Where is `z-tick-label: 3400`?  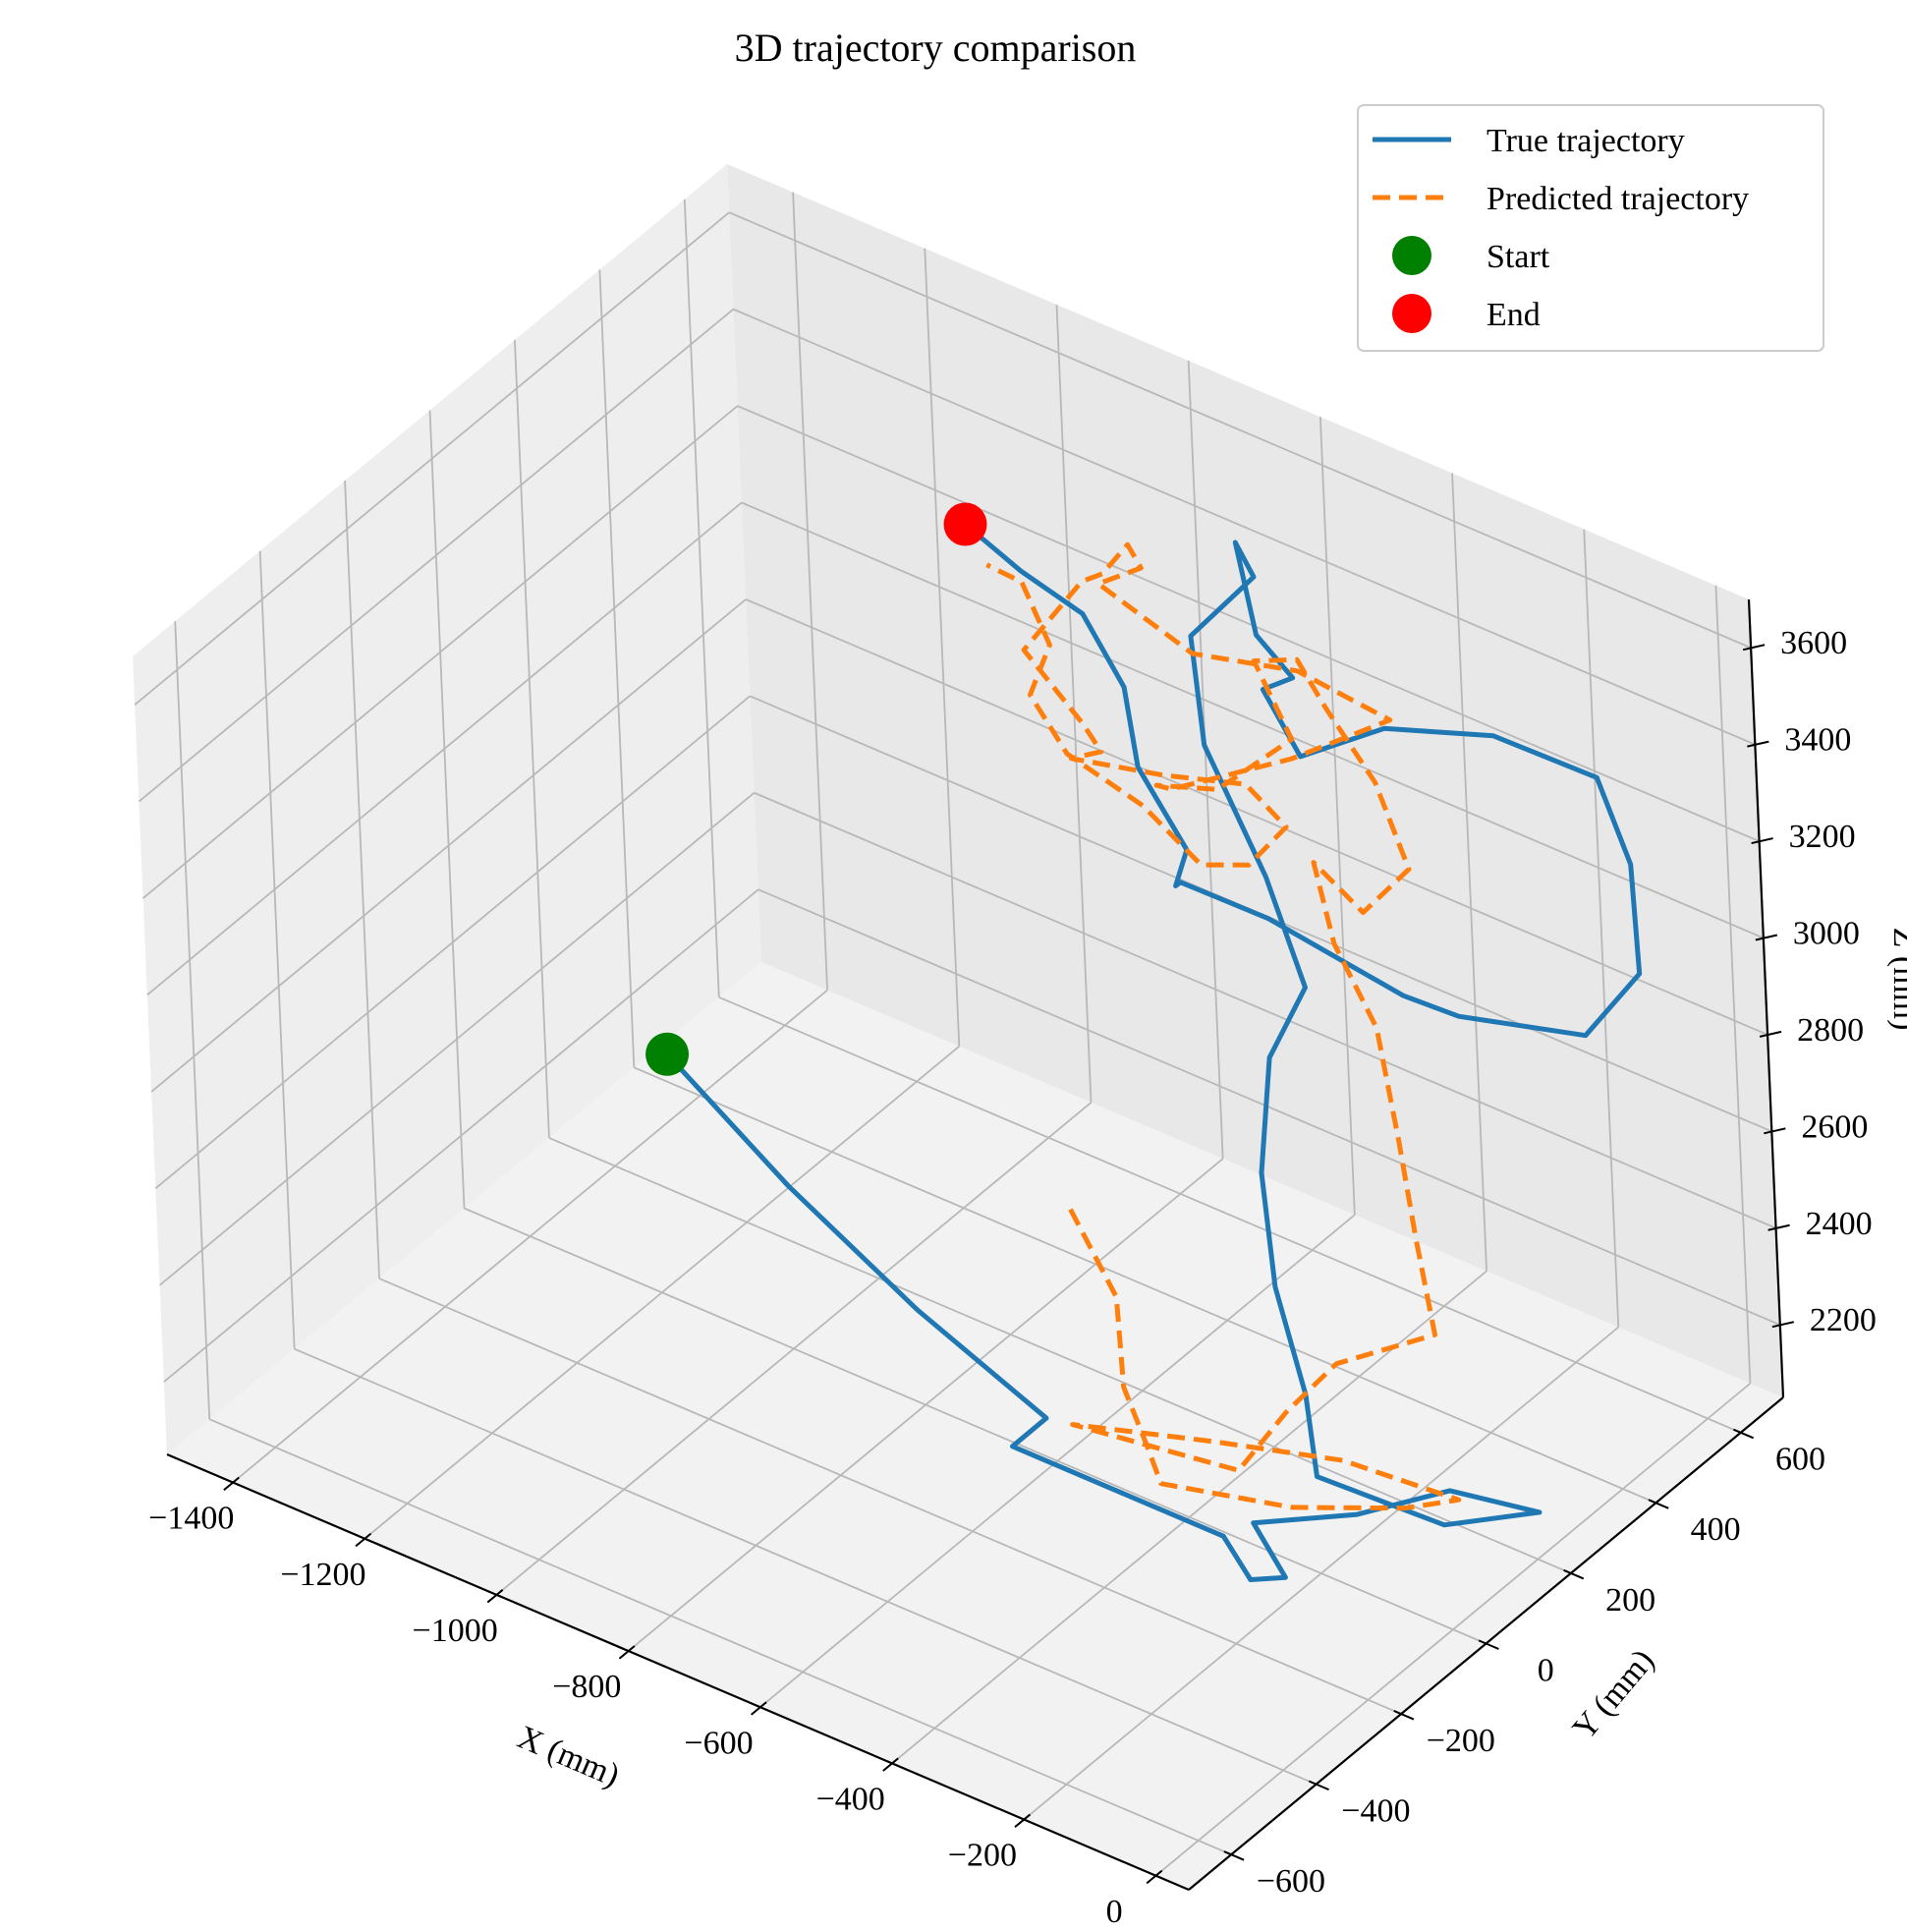 z-tick-label: 3400 is located at coordinates (1818, 740).